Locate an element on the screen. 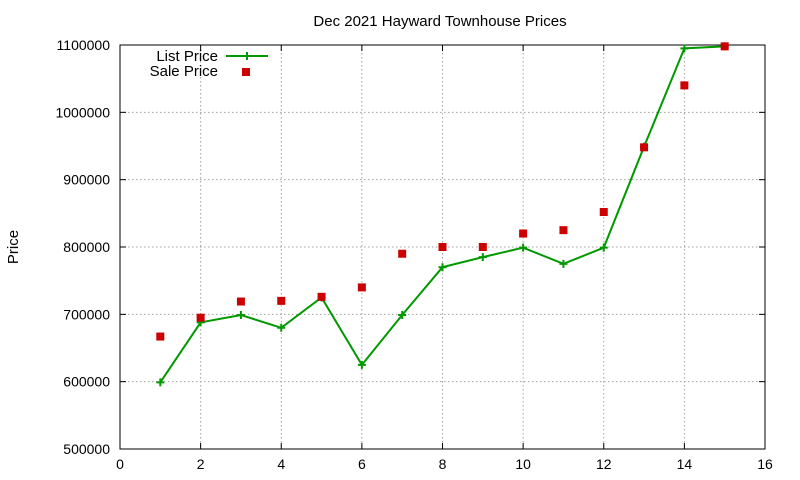  y-tick-label: 700000 is located at coordinates (86, 314).